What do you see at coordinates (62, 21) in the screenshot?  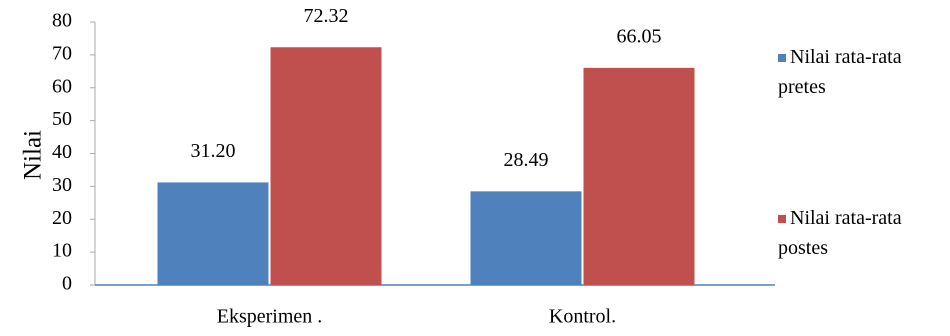 I see `y-tick-label: 80` at bounding box center [62, 21].